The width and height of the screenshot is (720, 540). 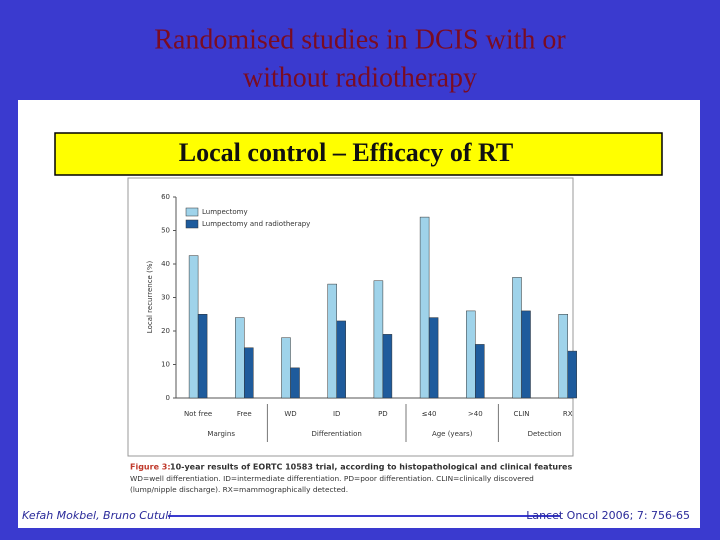 What do you see at coordinates (360, 77) in the screenshot?
I see `slide-title: without radiotherapy` at bounding box center [360, 77].